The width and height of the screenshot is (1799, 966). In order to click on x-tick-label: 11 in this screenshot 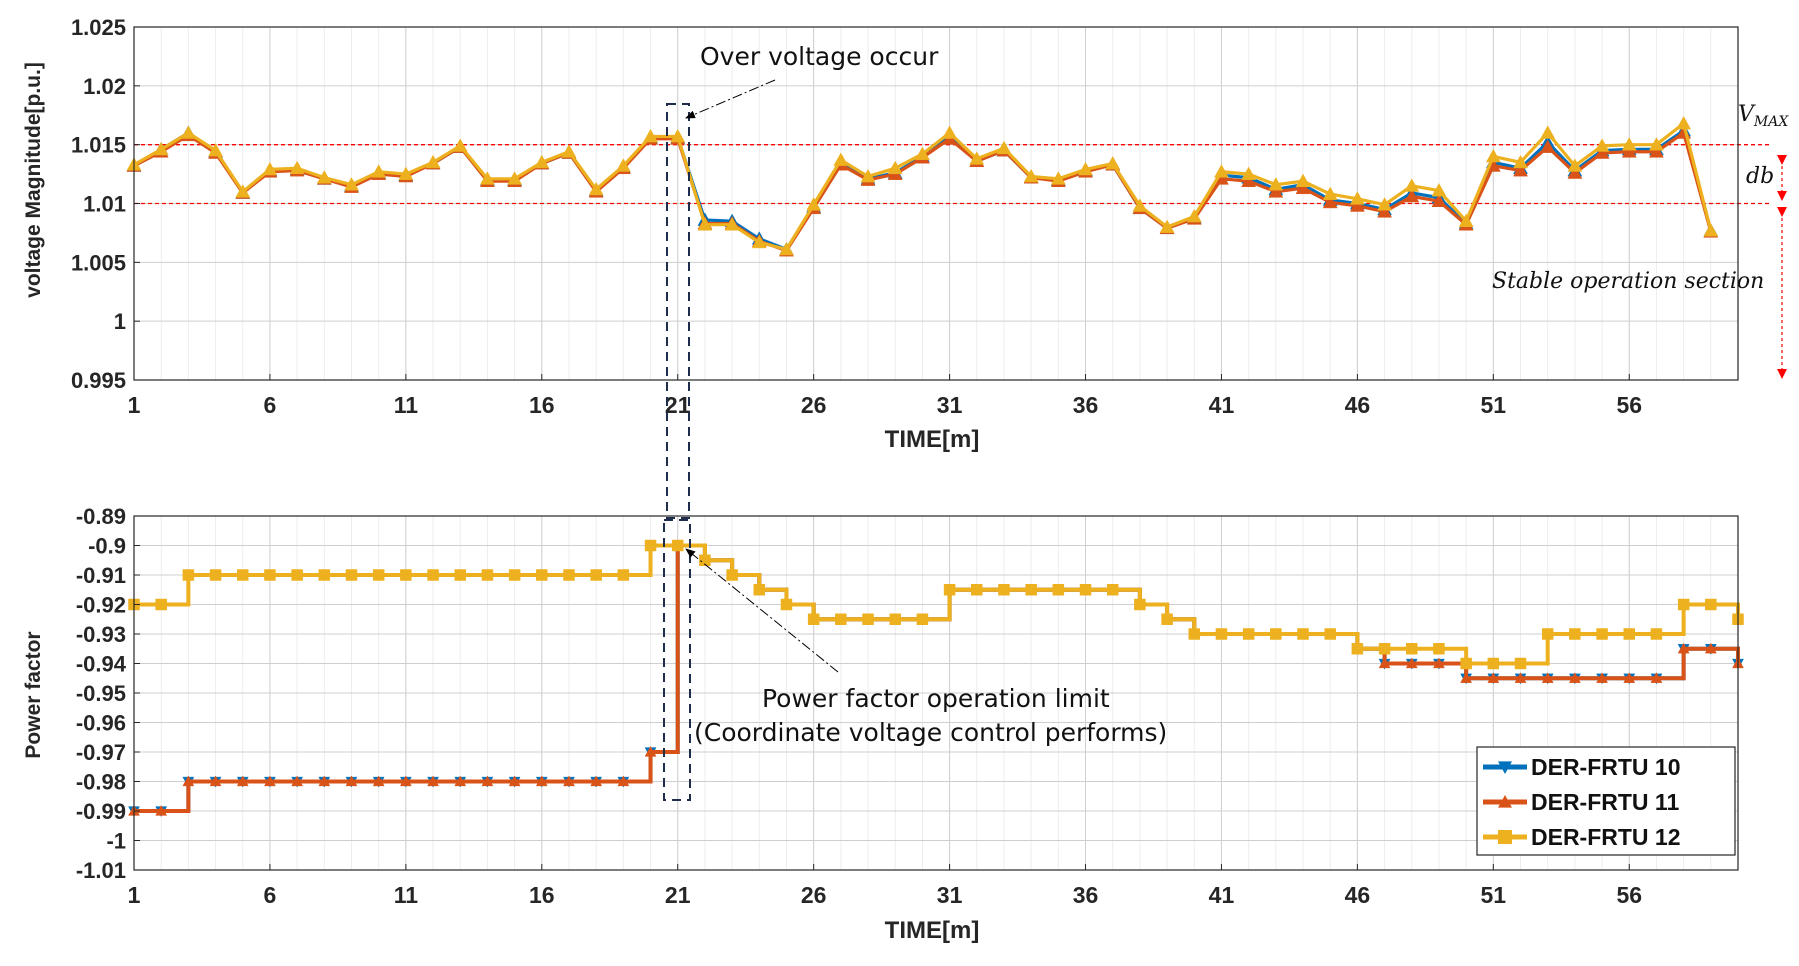, I will do `click(406, 405)`.